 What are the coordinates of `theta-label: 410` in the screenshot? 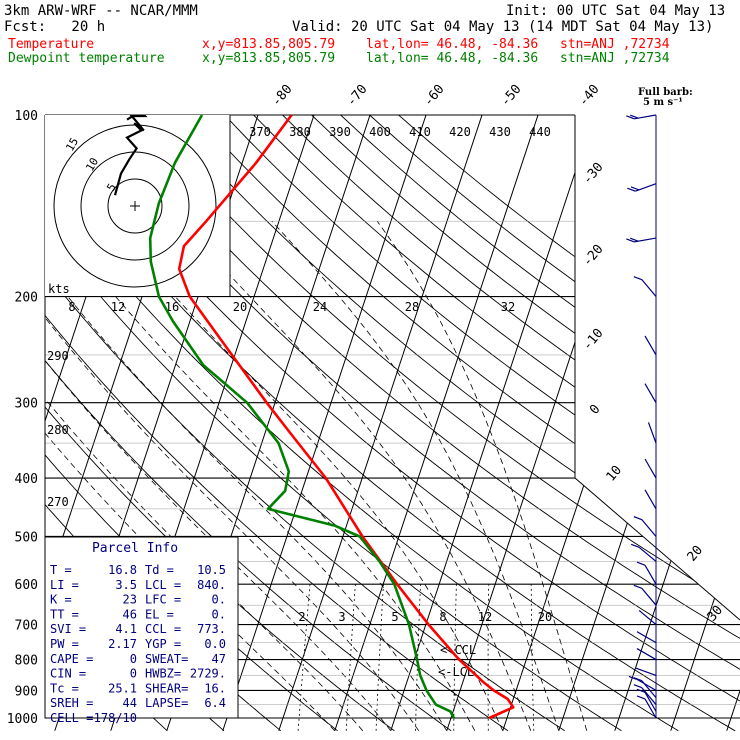 It's located at (420, 132).